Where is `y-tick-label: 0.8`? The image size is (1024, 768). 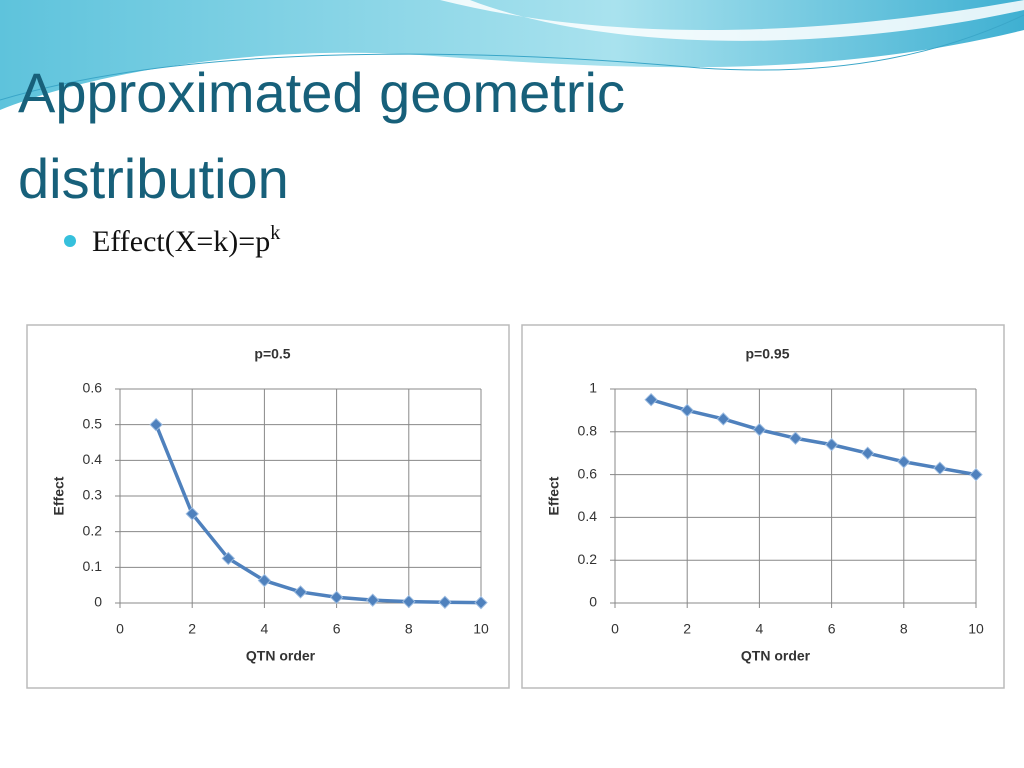
y-tick-label: 0.8 is located at coordinates (588, 431).